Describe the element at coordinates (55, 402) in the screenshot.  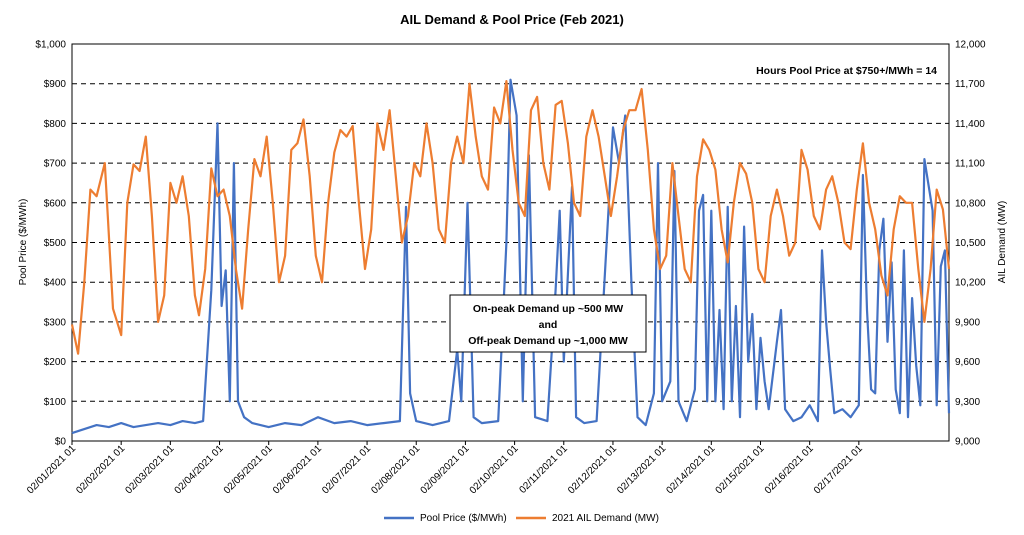
I see `left-tick-label: $100` at that location.